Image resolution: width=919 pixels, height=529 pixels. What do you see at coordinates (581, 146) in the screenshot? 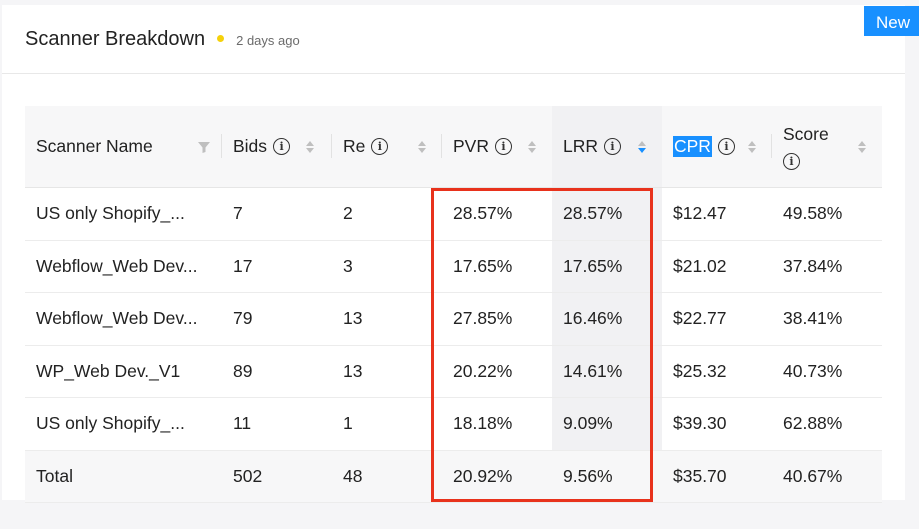
I see `column-label: LRR` at bounding box center [581, 146].